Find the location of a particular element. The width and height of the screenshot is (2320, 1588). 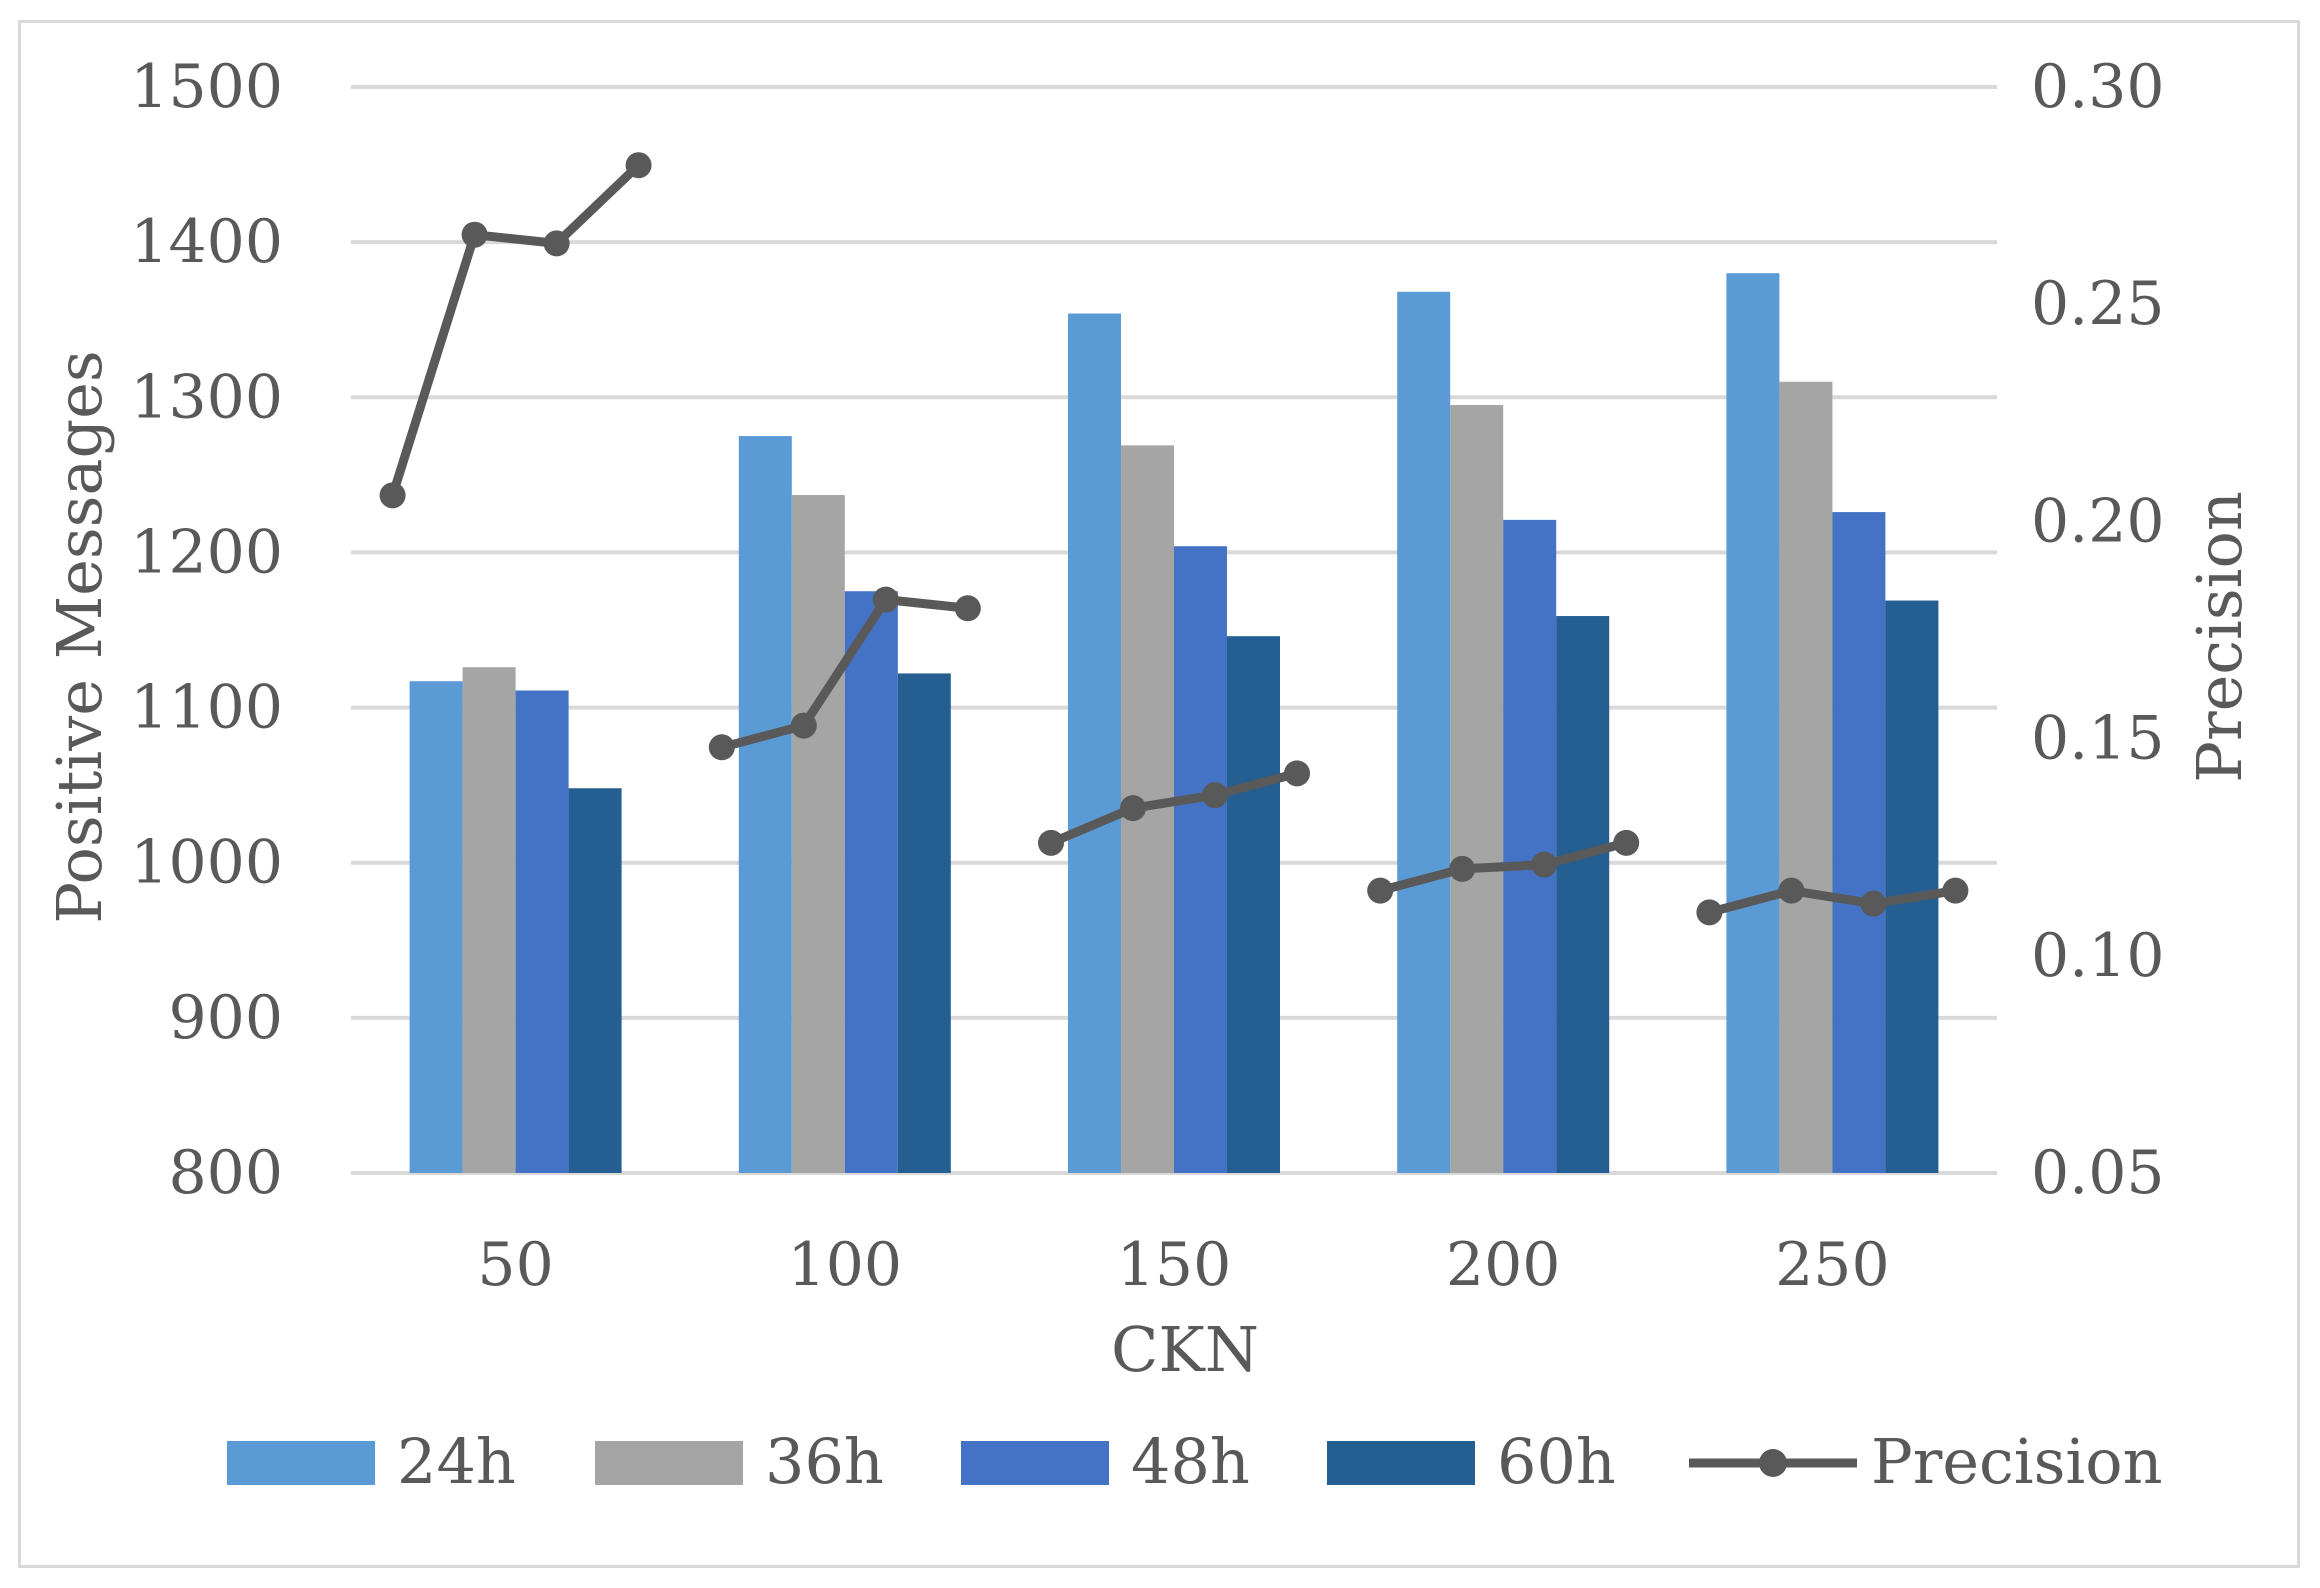

y-tick-label: 800 is located at coordinates (225, 1173).